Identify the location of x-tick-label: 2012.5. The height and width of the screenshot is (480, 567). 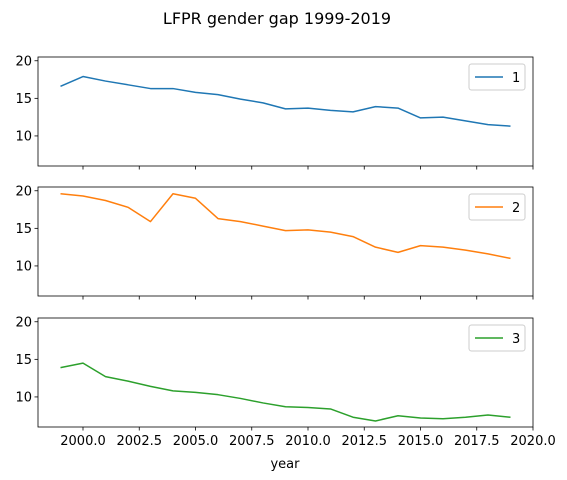
(365, 441).